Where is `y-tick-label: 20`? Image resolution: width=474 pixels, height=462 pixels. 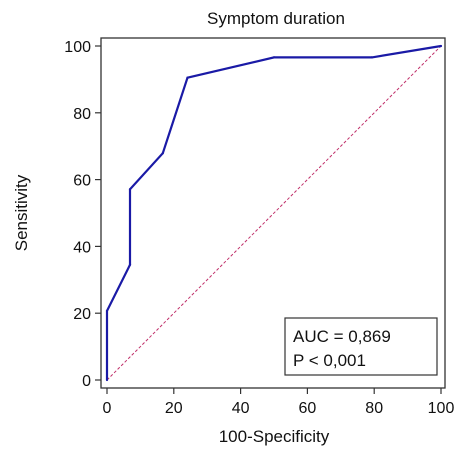 y-tick-label: 20 is located at coordinates (82, 314).